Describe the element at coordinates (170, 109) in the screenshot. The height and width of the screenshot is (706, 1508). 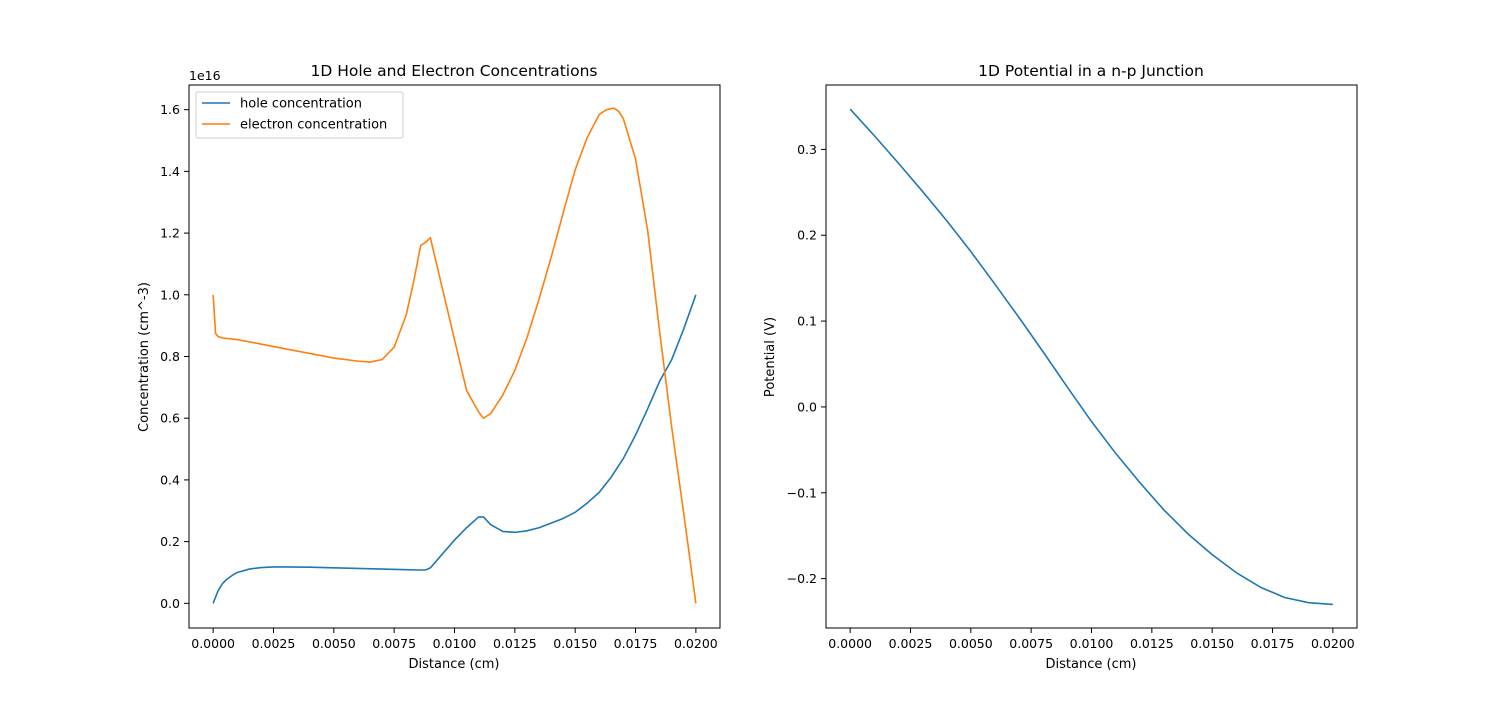
I see `y-tick-label: 1.6` at that location.